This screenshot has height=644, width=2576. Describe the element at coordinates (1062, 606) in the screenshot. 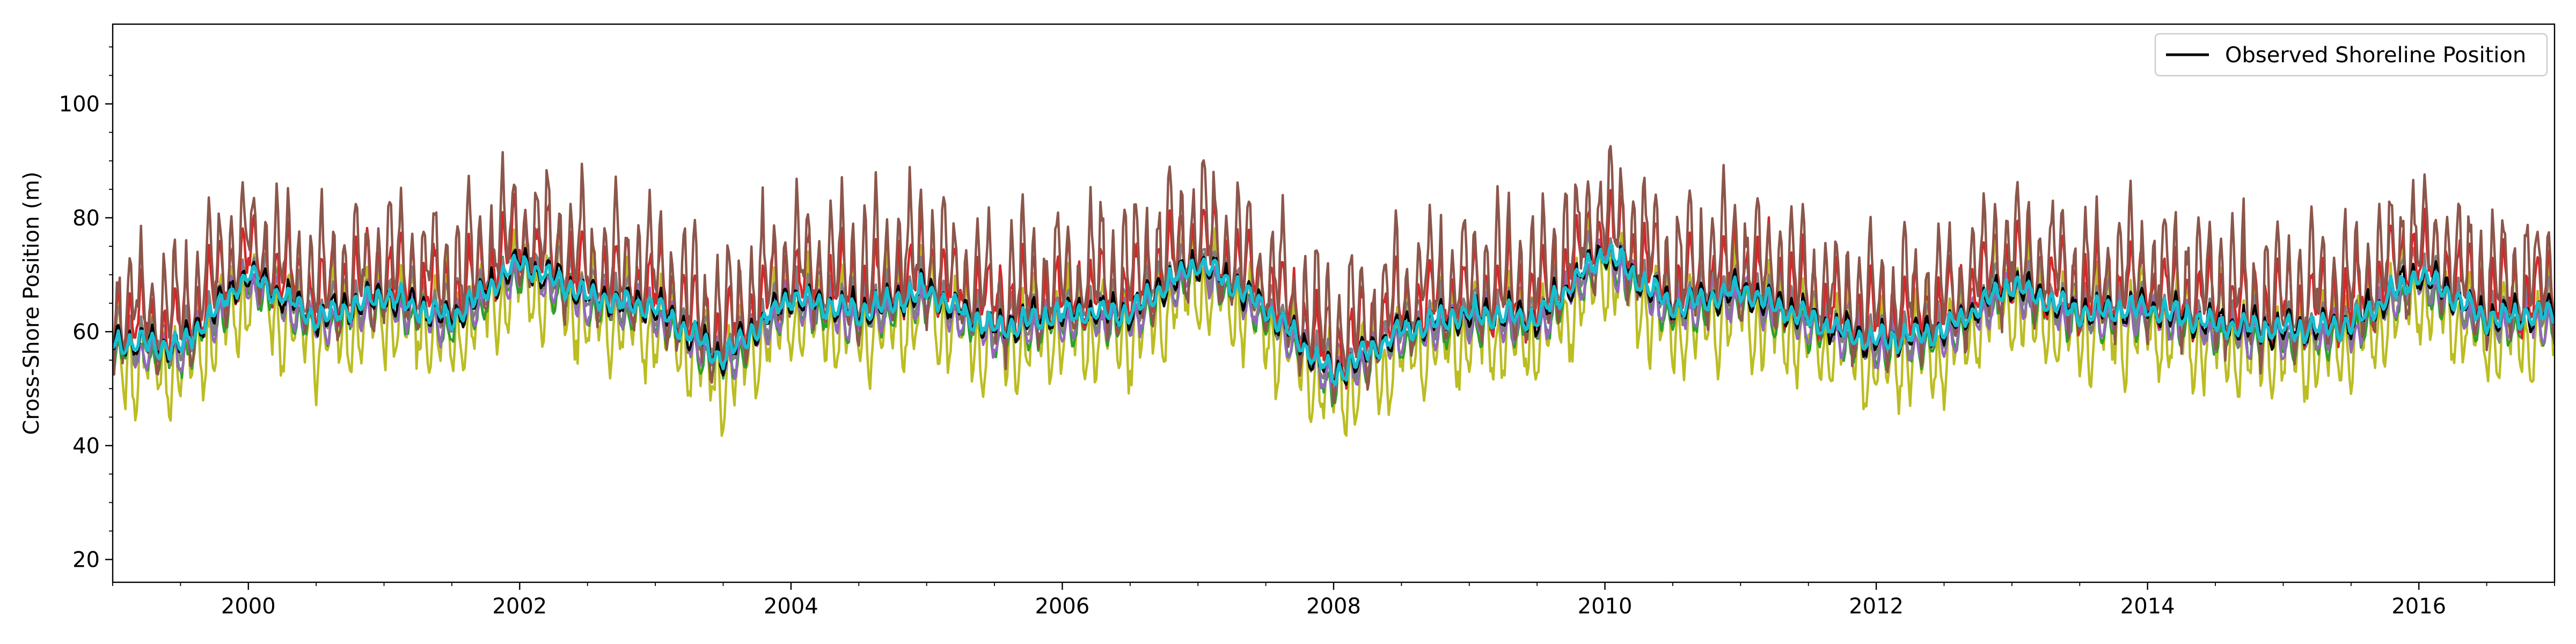

I see `x-tick-label: 2006` at that location.